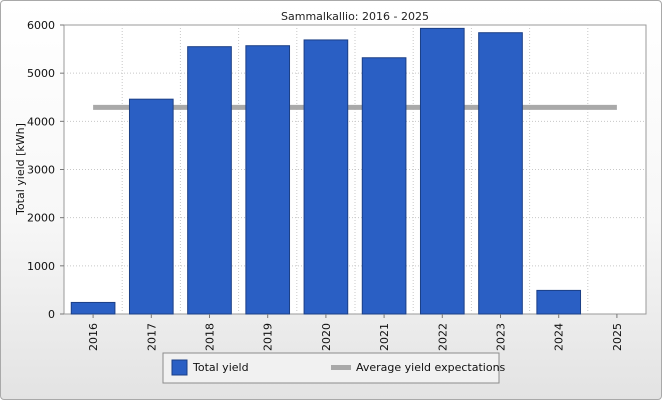 The height and width of the screenshot is (401, 662). Describe the element at coordinates (20, 169) in the screenshot. I see `y-axis-label: Total yield [kWh]` at that location.